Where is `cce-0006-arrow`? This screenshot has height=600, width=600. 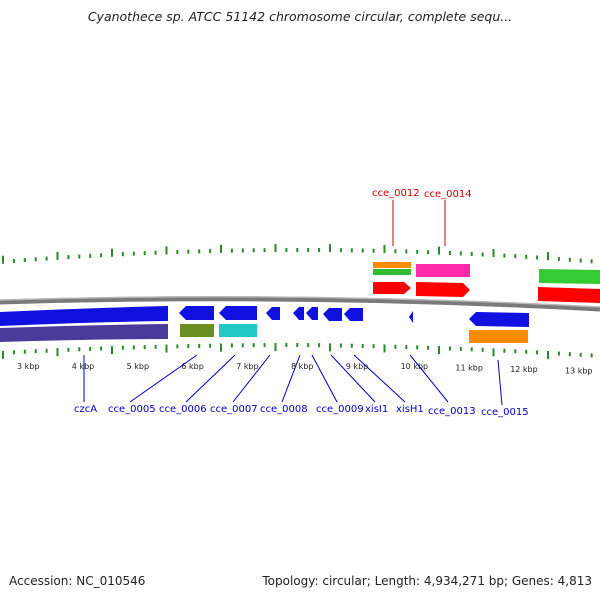
cce-0006-arrow is located at coordinates (238, 313).